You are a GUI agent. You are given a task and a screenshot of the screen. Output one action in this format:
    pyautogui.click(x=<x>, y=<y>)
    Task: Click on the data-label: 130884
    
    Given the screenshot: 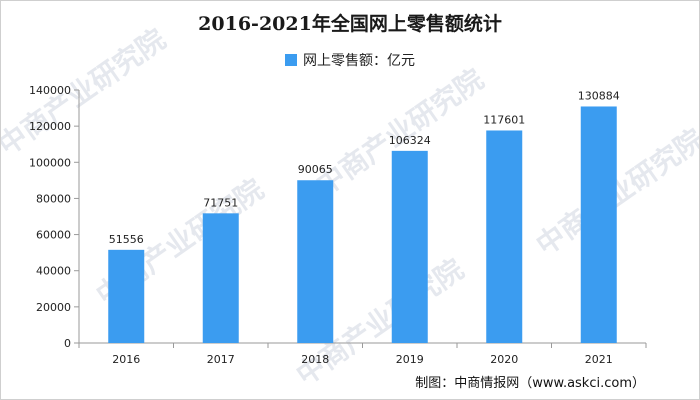 What is the action you would take?
    pyautogui.click(x=599, y=95)
    